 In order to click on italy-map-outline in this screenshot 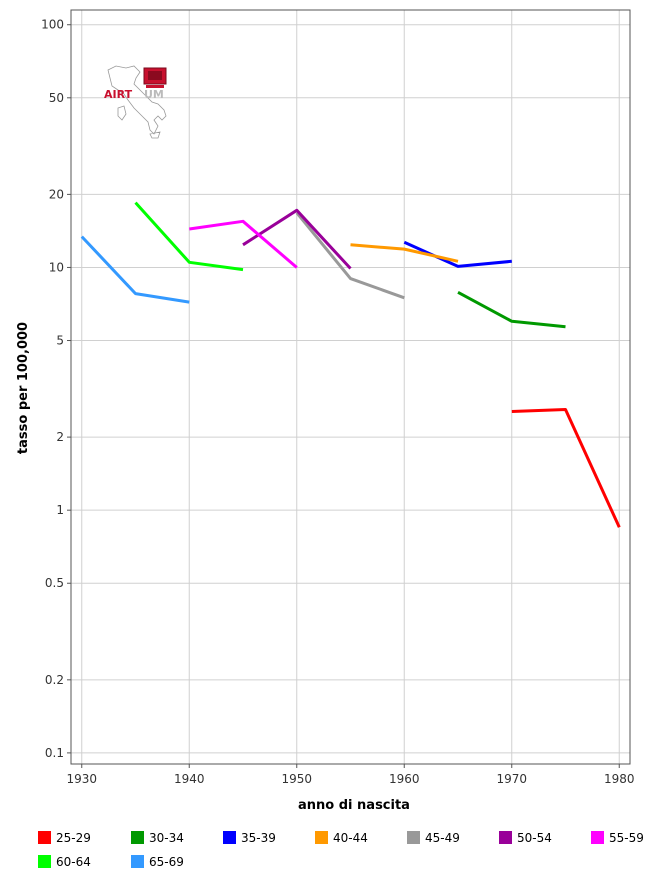, I will do `click(137, 102)`.